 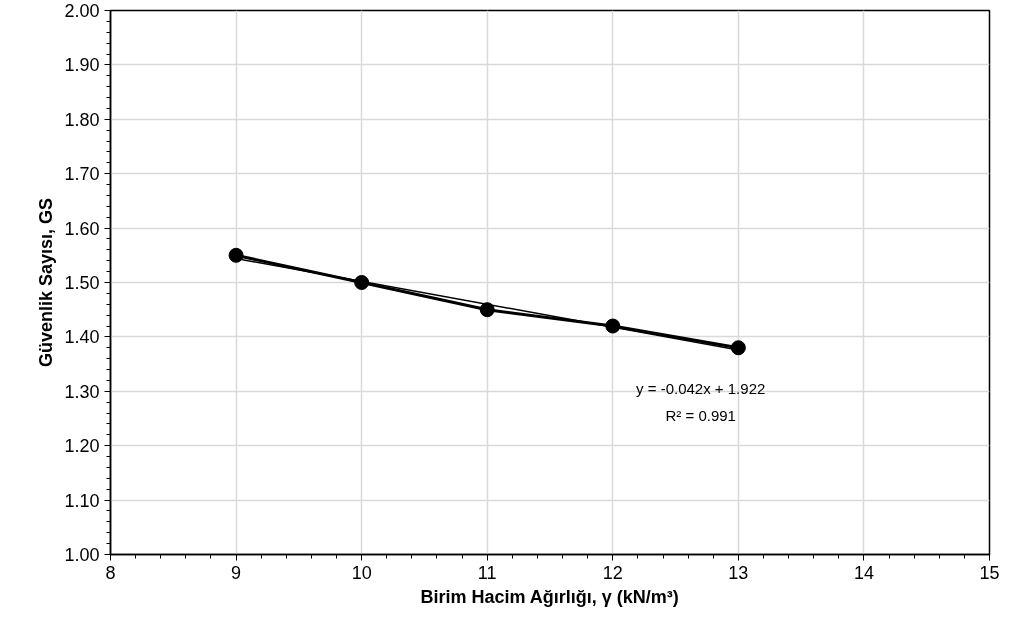 I want to click on x-tick-label: 8, so click(x=110, y=572).